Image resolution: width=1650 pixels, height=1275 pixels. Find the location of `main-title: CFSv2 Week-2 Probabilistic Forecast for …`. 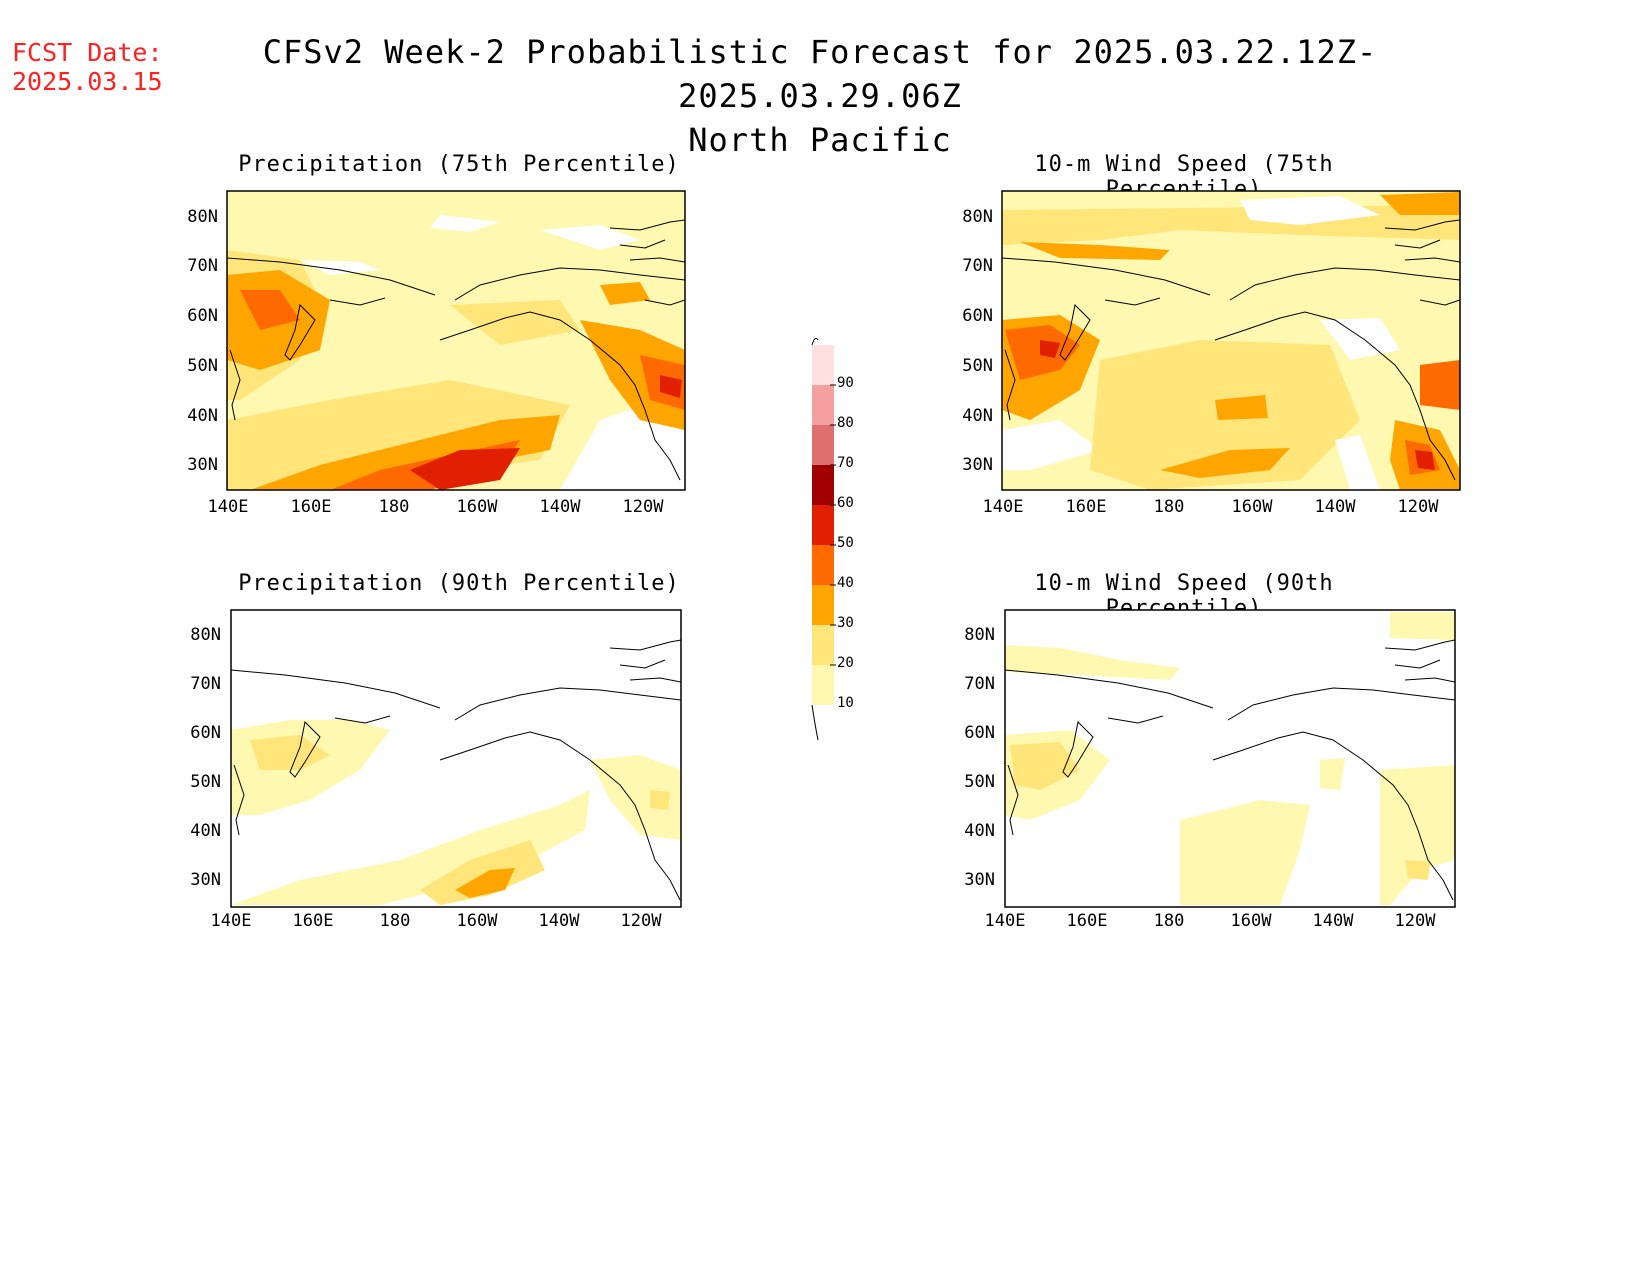

main-title: CFSv2 Week-2 Probabilistic Forecast for … is located at coordinates (820, 74).